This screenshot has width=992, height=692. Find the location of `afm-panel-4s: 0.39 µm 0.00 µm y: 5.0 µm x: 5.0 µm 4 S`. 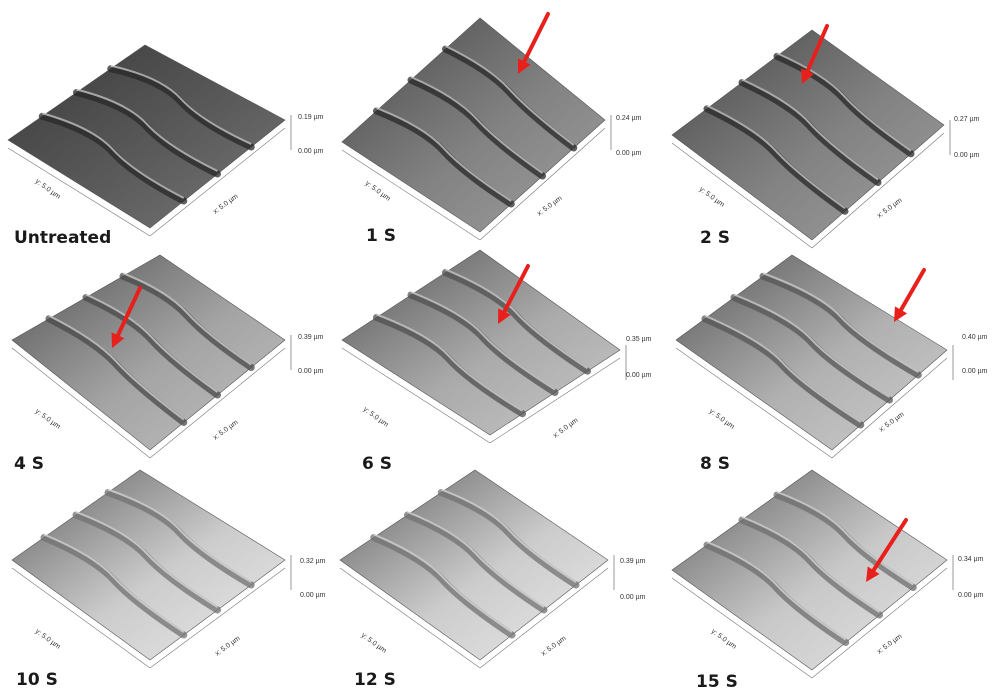

afm-panel-4s: 0.39 µm 0.00 µm y: 5.0 µm x: 5.0 µm 4 S is located at coordinates (165, 357).